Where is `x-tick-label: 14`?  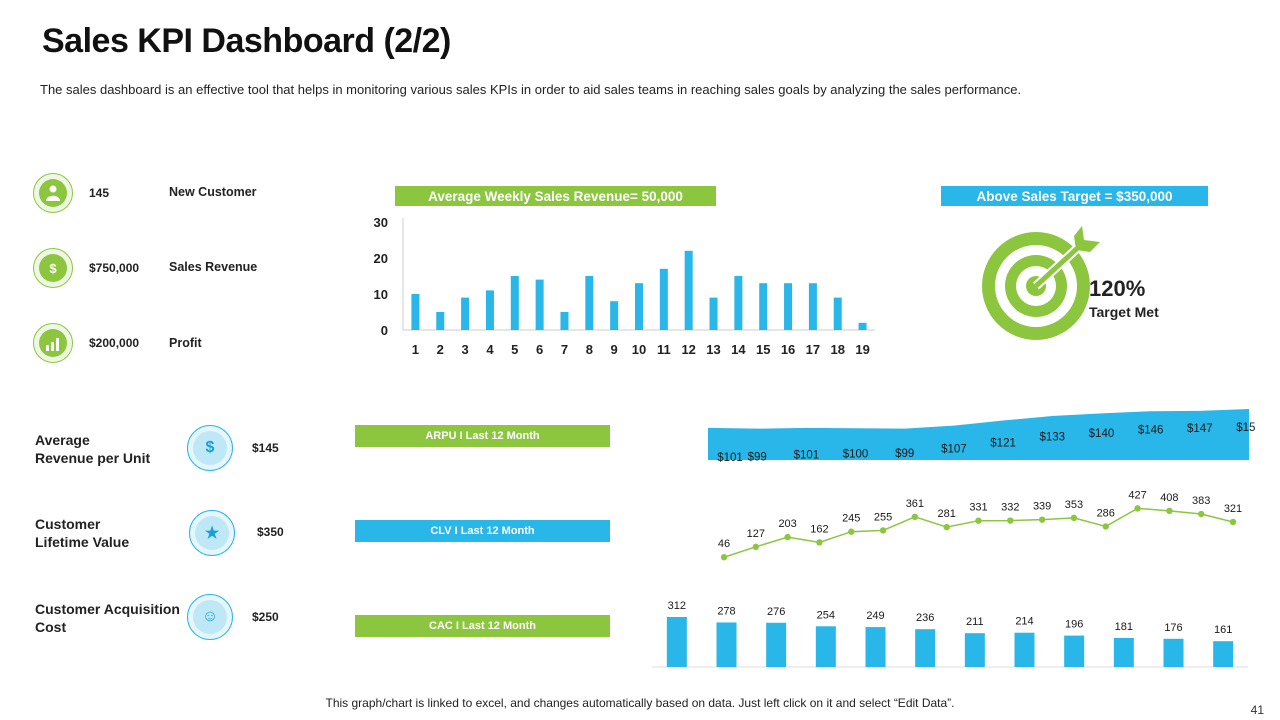 x-tick-label: 14 is located at coordinates (738, 349).